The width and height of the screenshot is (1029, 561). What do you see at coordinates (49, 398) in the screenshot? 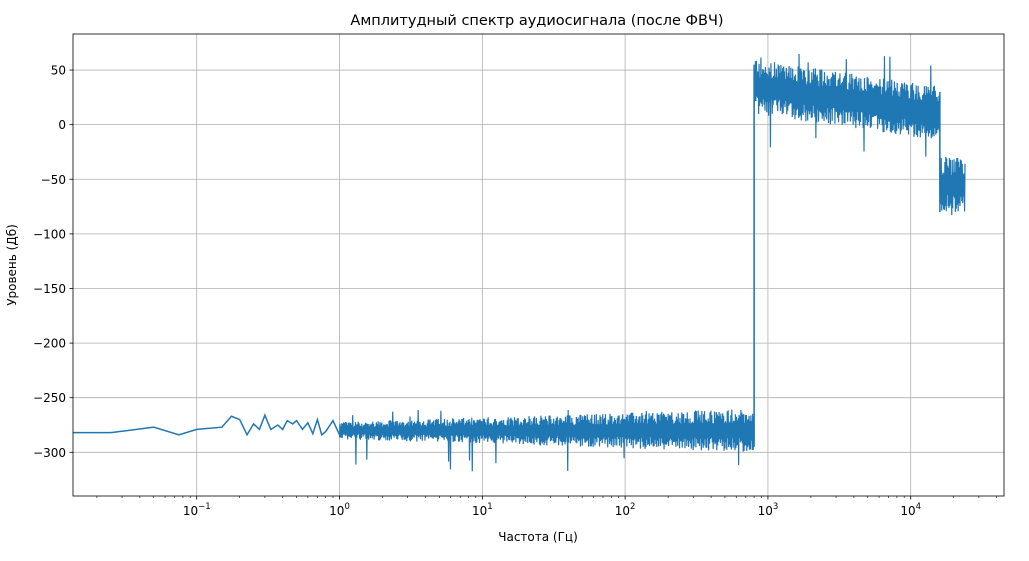
I see `y-tick-label: −250` at bounding box center [49, 398].